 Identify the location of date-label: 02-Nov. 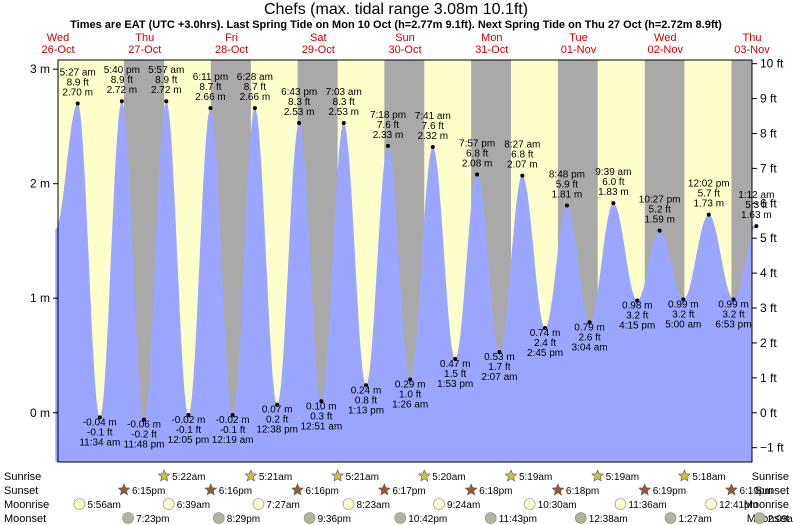
(666, 50).